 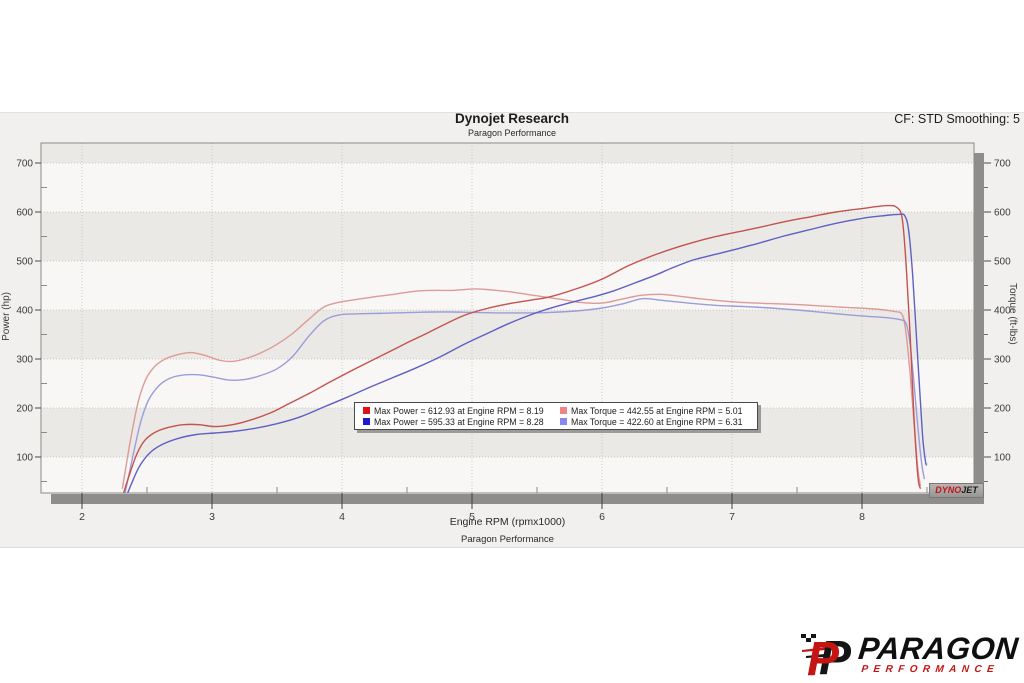 I want to click on legend-item-power-run2: Max Power = 595.33 at Engine RPM = 8.28, so click(x=457, y=422).